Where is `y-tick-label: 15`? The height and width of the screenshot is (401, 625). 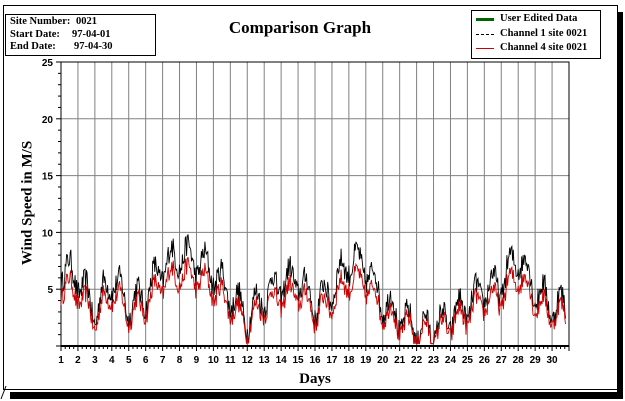
y-tick-label: 15 is located at coordinates (48, 177).